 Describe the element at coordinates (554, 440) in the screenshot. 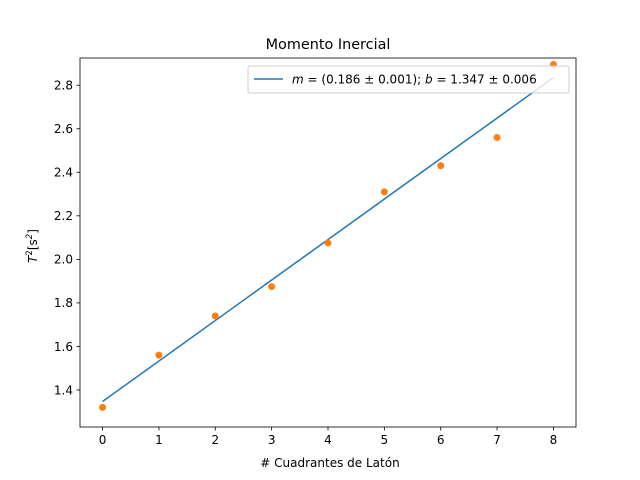

I see `x-tick-label-8: 8` at that location.